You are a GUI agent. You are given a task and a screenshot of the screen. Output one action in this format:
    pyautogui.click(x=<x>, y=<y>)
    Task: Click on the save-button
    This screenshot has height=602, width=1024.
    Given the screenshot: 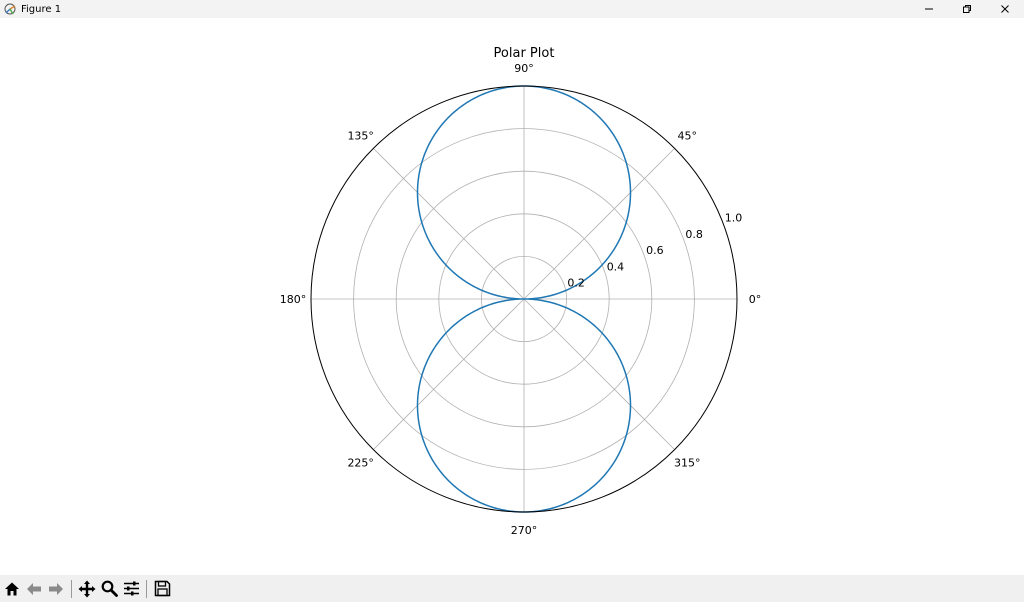 What is the action you would take?
    pyautogui.click(x=162, y=589)
    